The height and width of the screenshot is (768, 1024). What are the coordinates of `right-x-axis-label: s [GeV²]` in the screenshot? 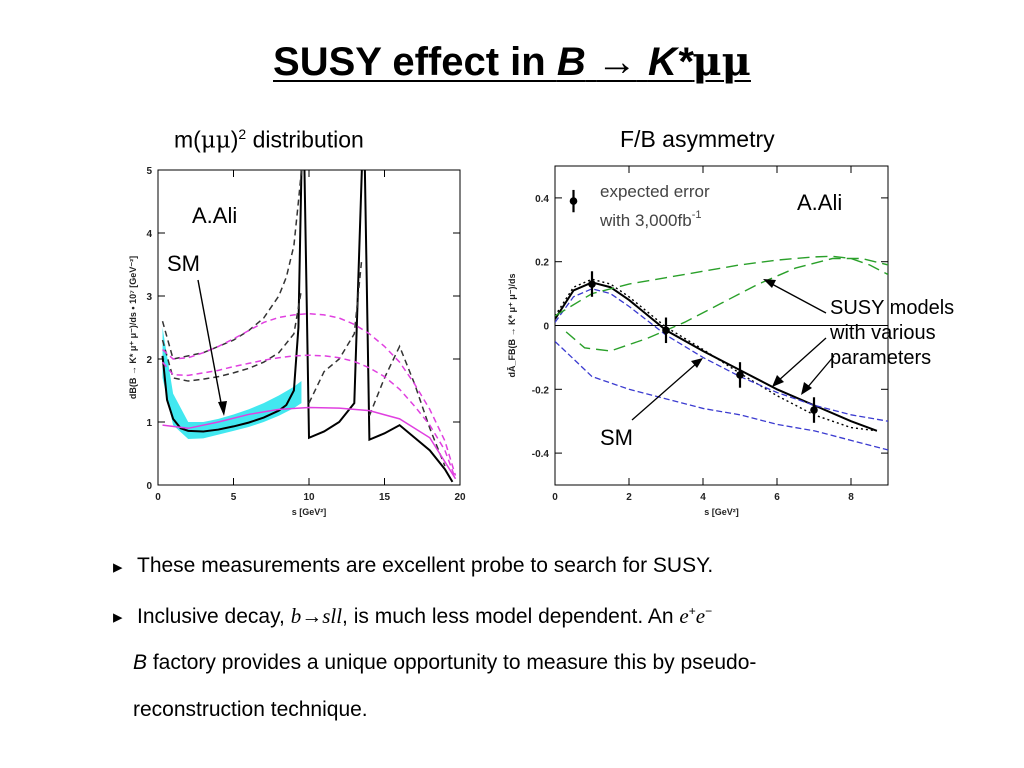 It's located at (721, 512).